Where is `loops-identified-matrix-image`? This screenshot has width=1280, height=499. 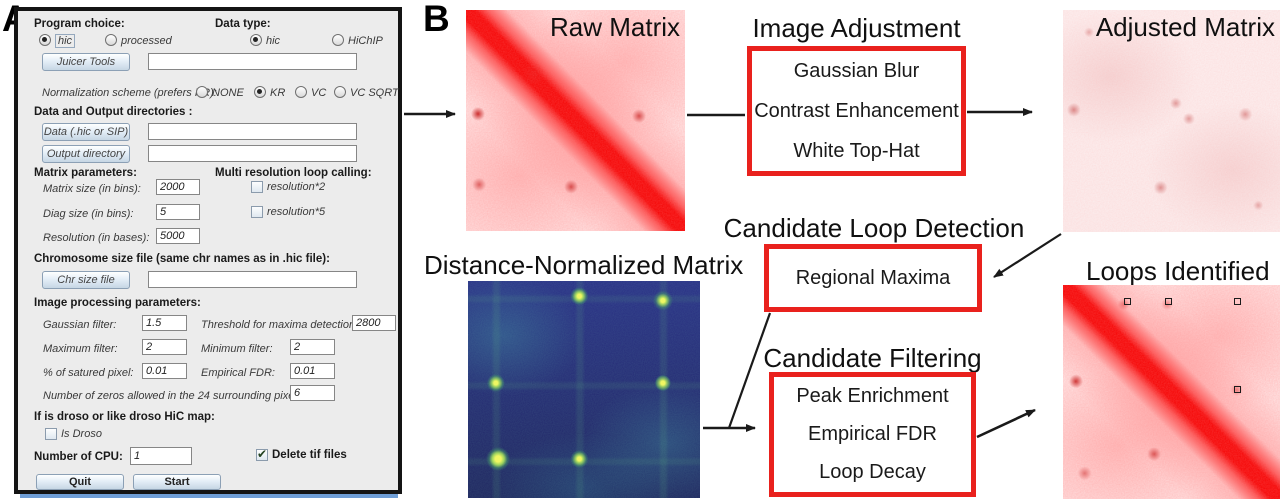
loops-identified-matrix-image is located at coordinates (1171, 392).